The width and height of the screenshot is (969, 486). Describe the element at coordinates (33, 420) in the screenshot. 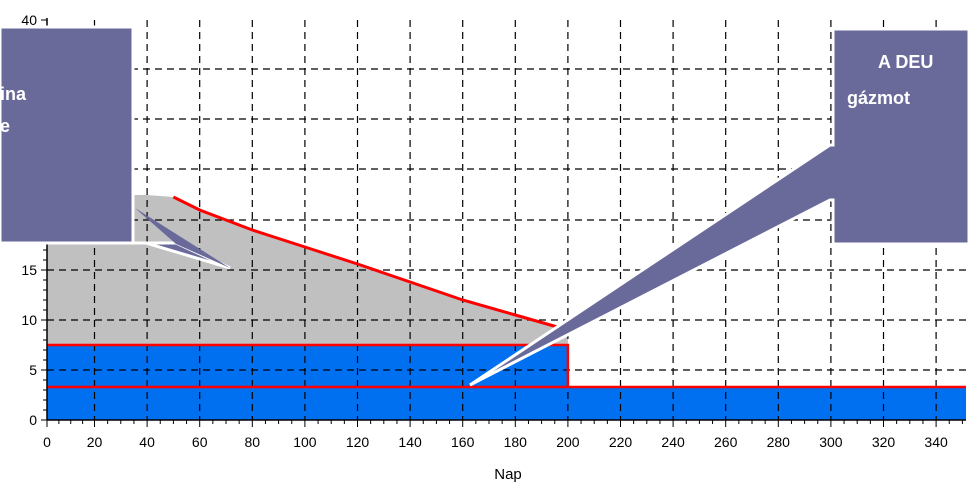

I see `y-tick-label-0: 0` at that location.